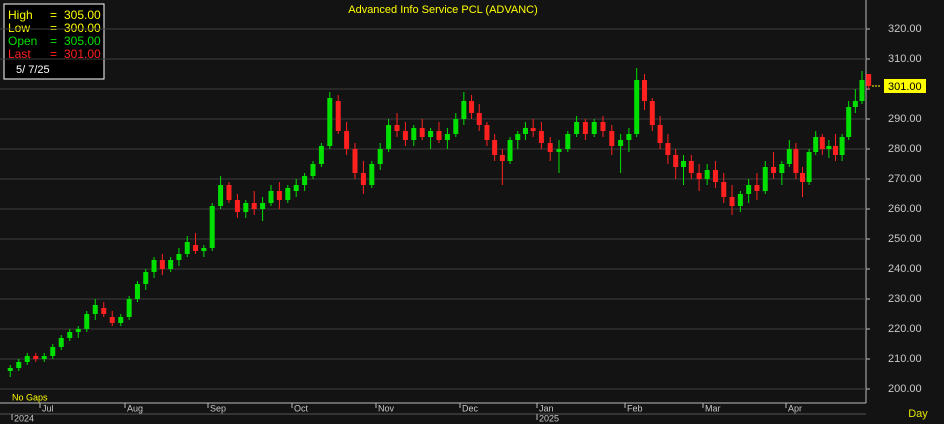 This screenshot has width=944, height=424. What do you see at coordinates (82, 54) in the screenshot?
I see `info-value: 301.00` at bounding box center [82, 54].